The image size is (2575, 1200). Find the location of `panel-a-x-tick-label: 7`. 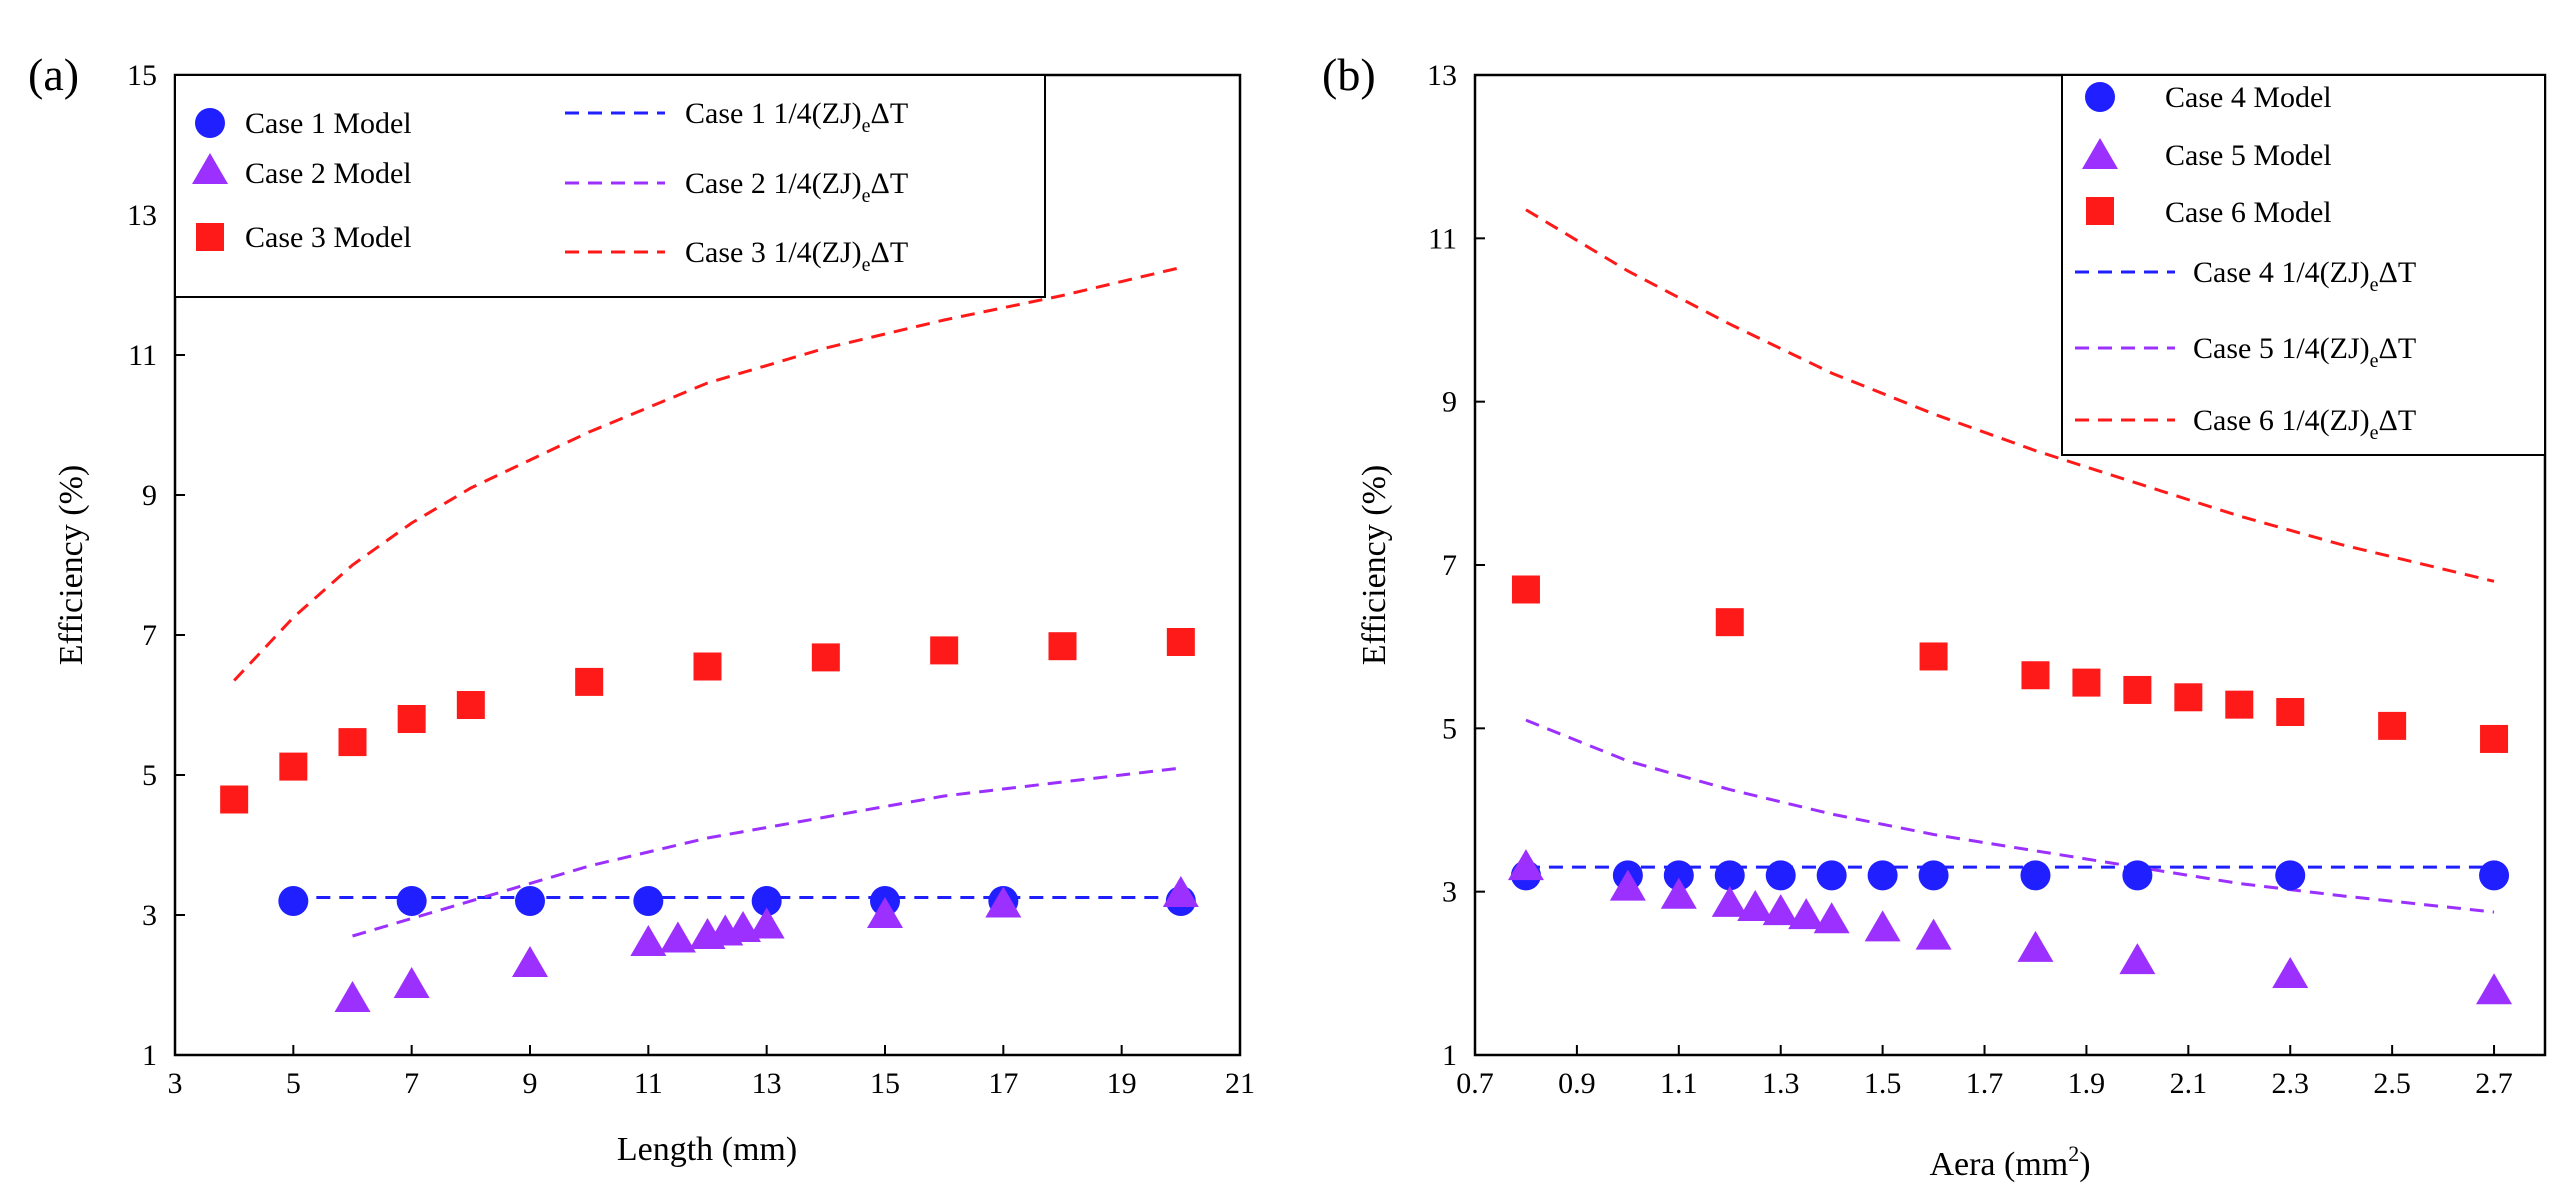

panel-a-x-tick-label: 7 is located at coordinates (411, 1083).